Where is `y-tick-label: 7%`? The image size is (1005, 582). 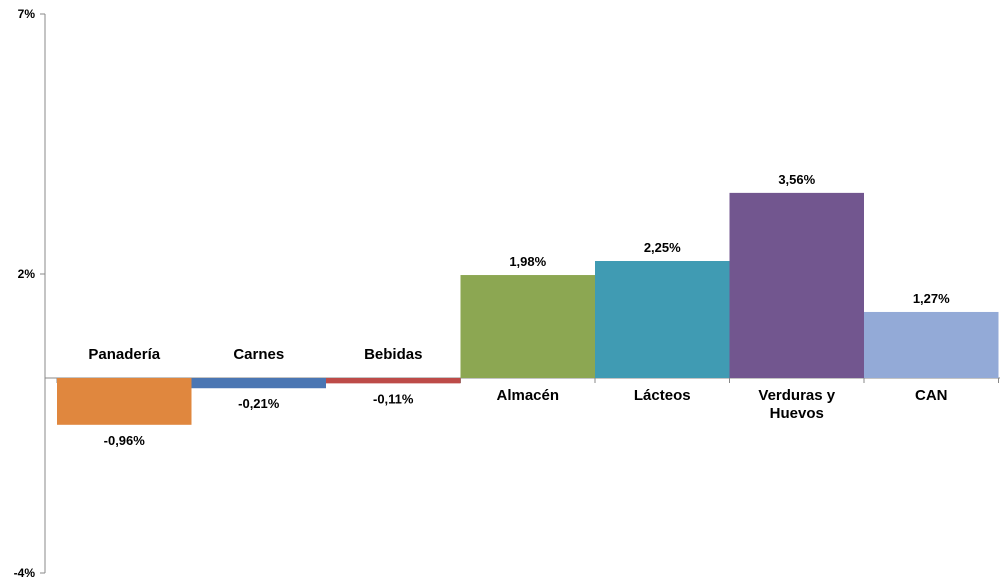
y-tick-label: 7% is located at coordinates (27, 14).